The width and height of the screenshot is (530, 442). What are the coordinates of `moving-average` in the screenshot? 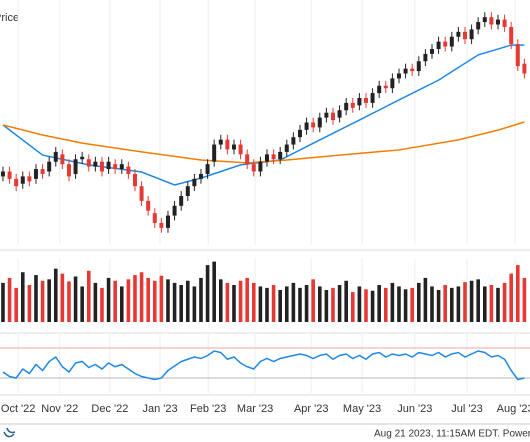 It's located at (263, 142).